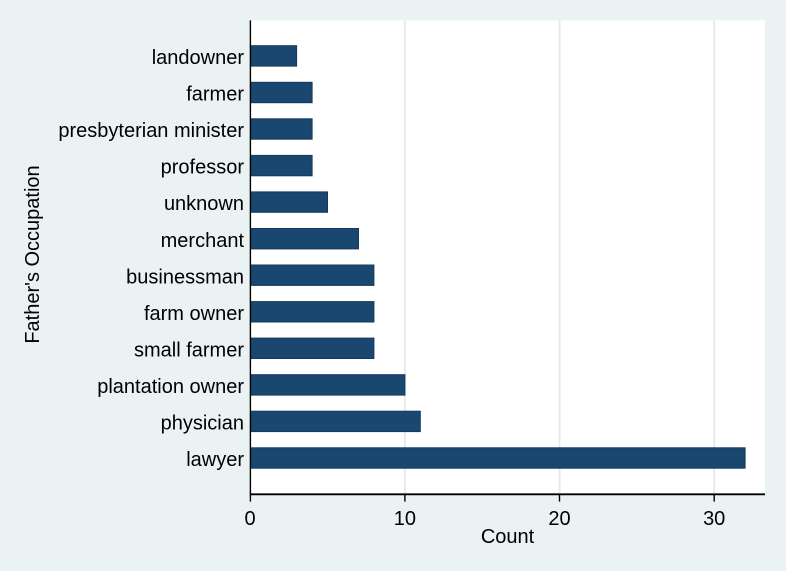 The height and width of the screenshot is (571, 786). Describe the element at coordinates (204, 204) in the screenshot. I see `svg-text: unknown` at that location.